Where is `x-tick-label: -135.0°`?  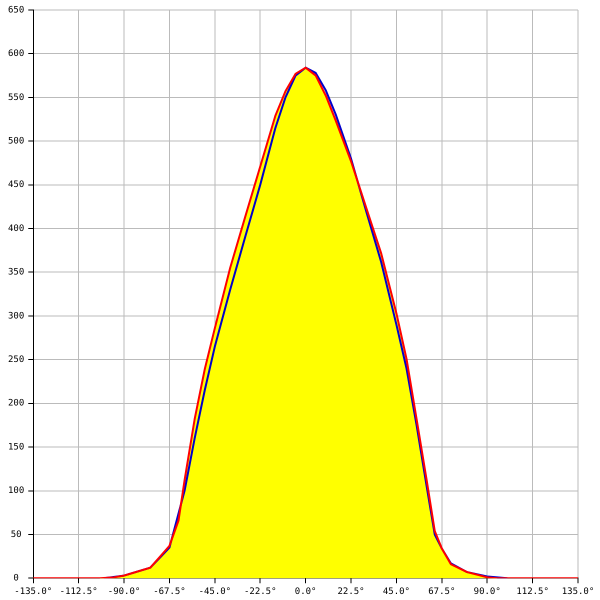
x-tick-label: -135.0° is located at coordinates (33, 591).